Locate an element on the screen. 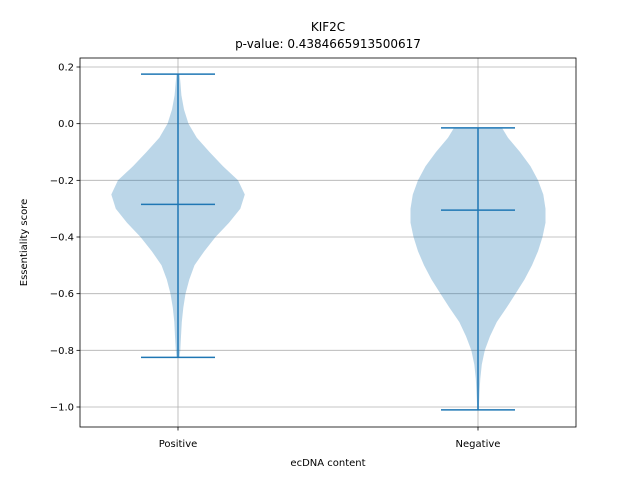 This screenshot has height=480, width=640. y-tick-label: −0.4 is located at coordinates (62, 238).